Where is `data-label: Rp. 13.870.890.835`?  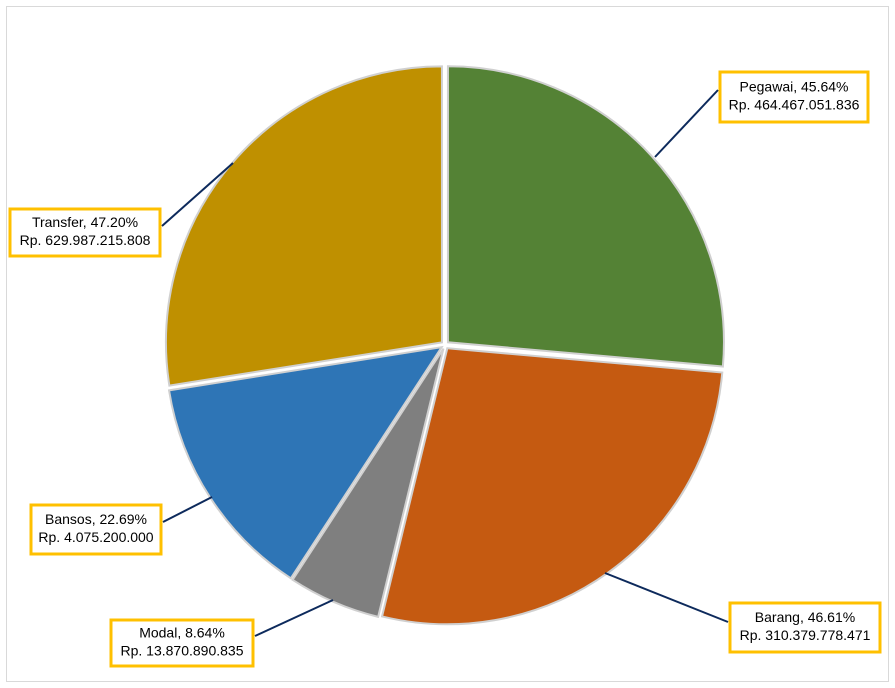 data-label: Rp. 13.870.890.835 is located at coordinates (182, 651).